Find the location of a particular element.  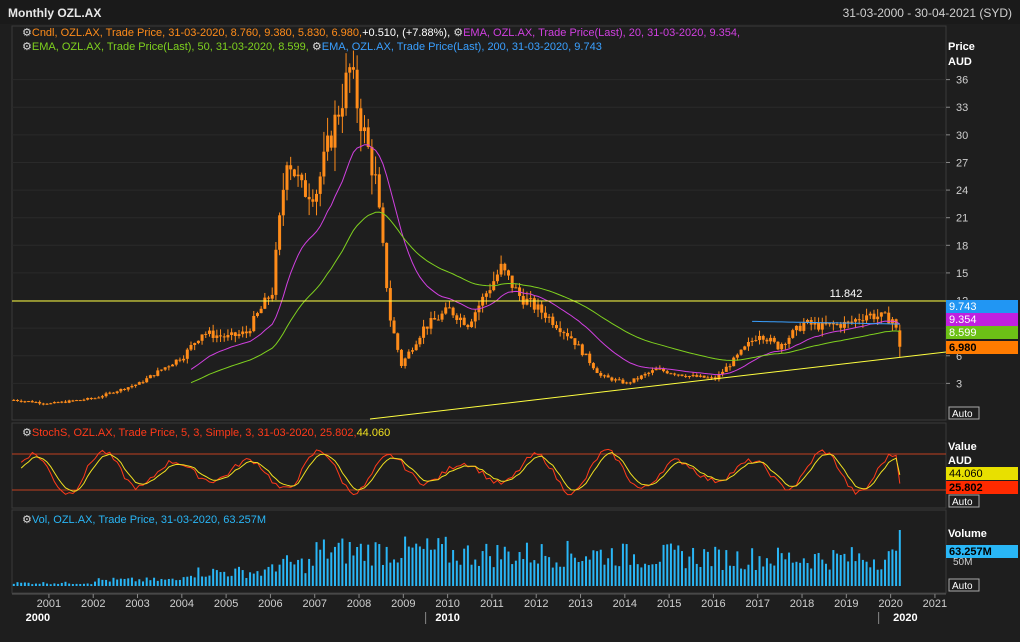

year-label: 2019 is located at coordinates (846, 604).